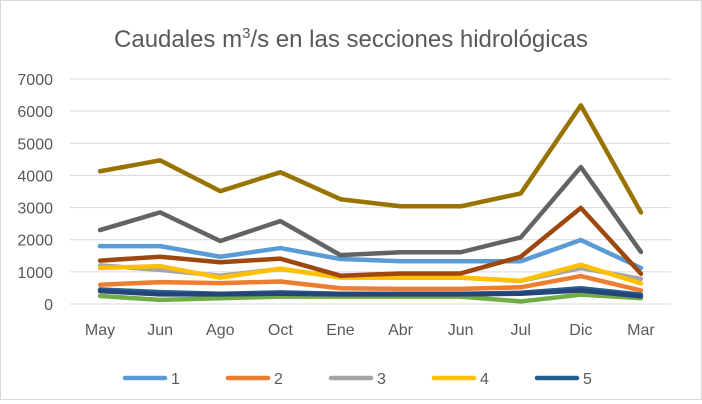 This screenshot has height=404, width=702. What do you see at coordinates (587, 379) in the screenshot?
I see `legend-label-5: 5` at bounding box center [587, 379].